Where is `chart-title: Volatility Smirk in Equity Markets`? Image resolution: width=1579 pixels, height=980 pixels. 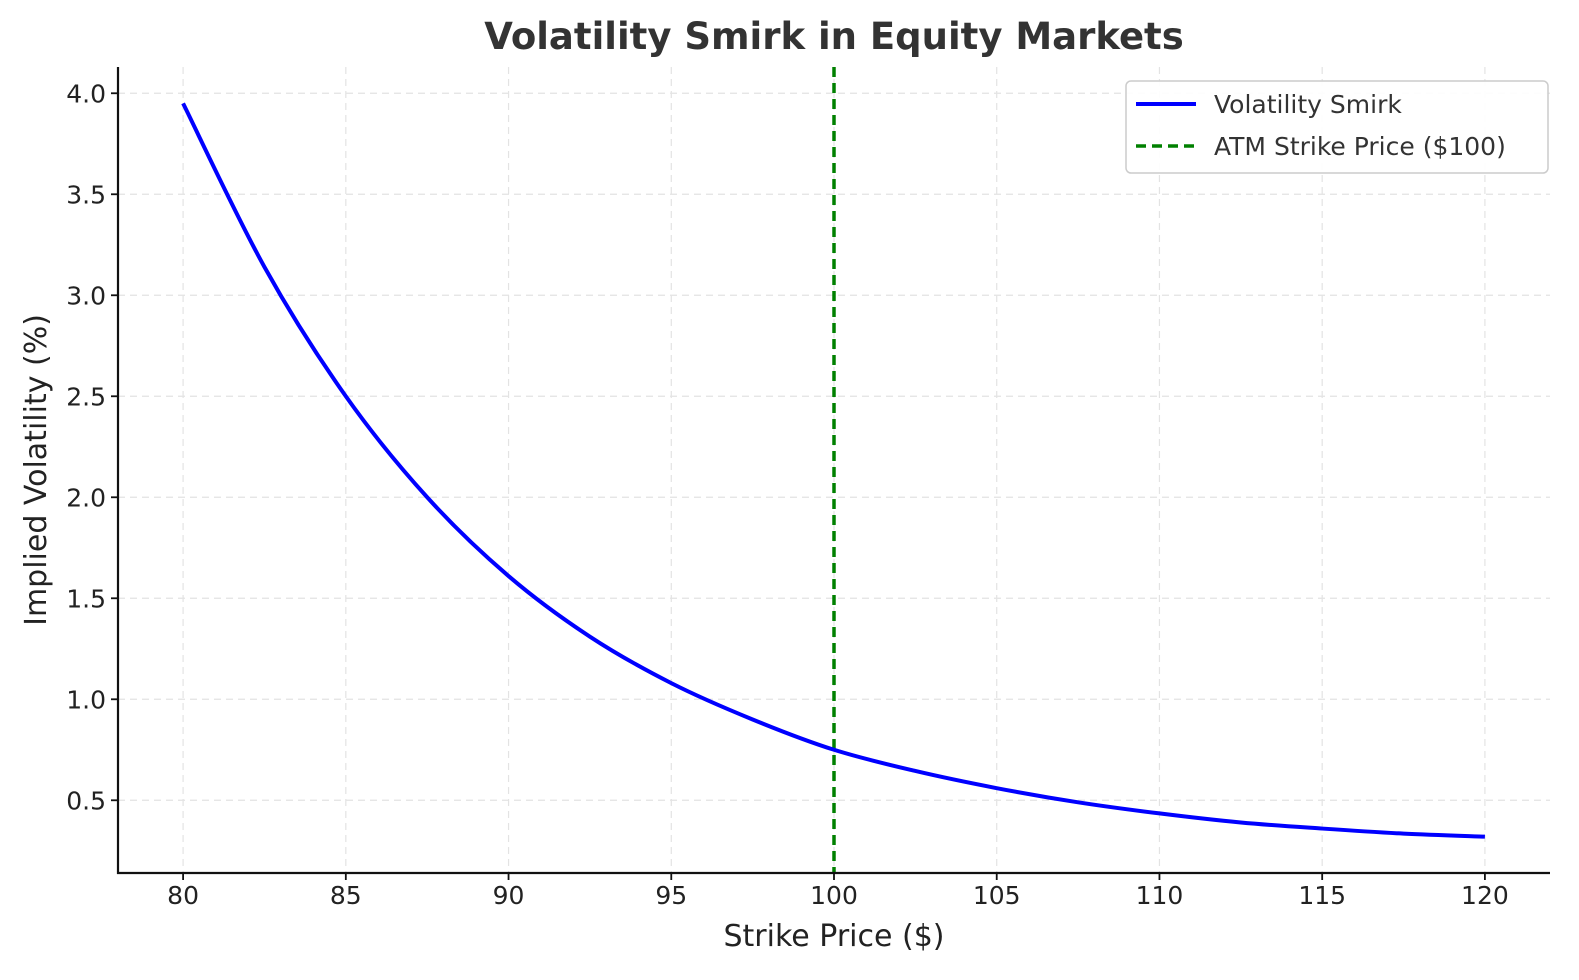 chart-title: Volatility Smirk in Equity Markets is located at coordinates (834, 36).